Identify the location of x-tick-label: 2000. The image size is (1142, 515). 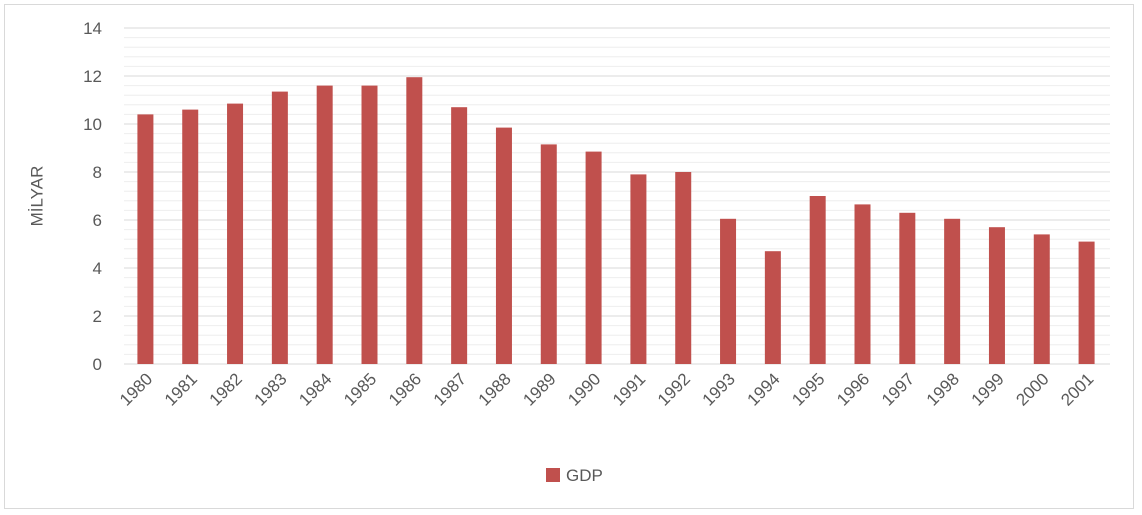
(1032, 389).